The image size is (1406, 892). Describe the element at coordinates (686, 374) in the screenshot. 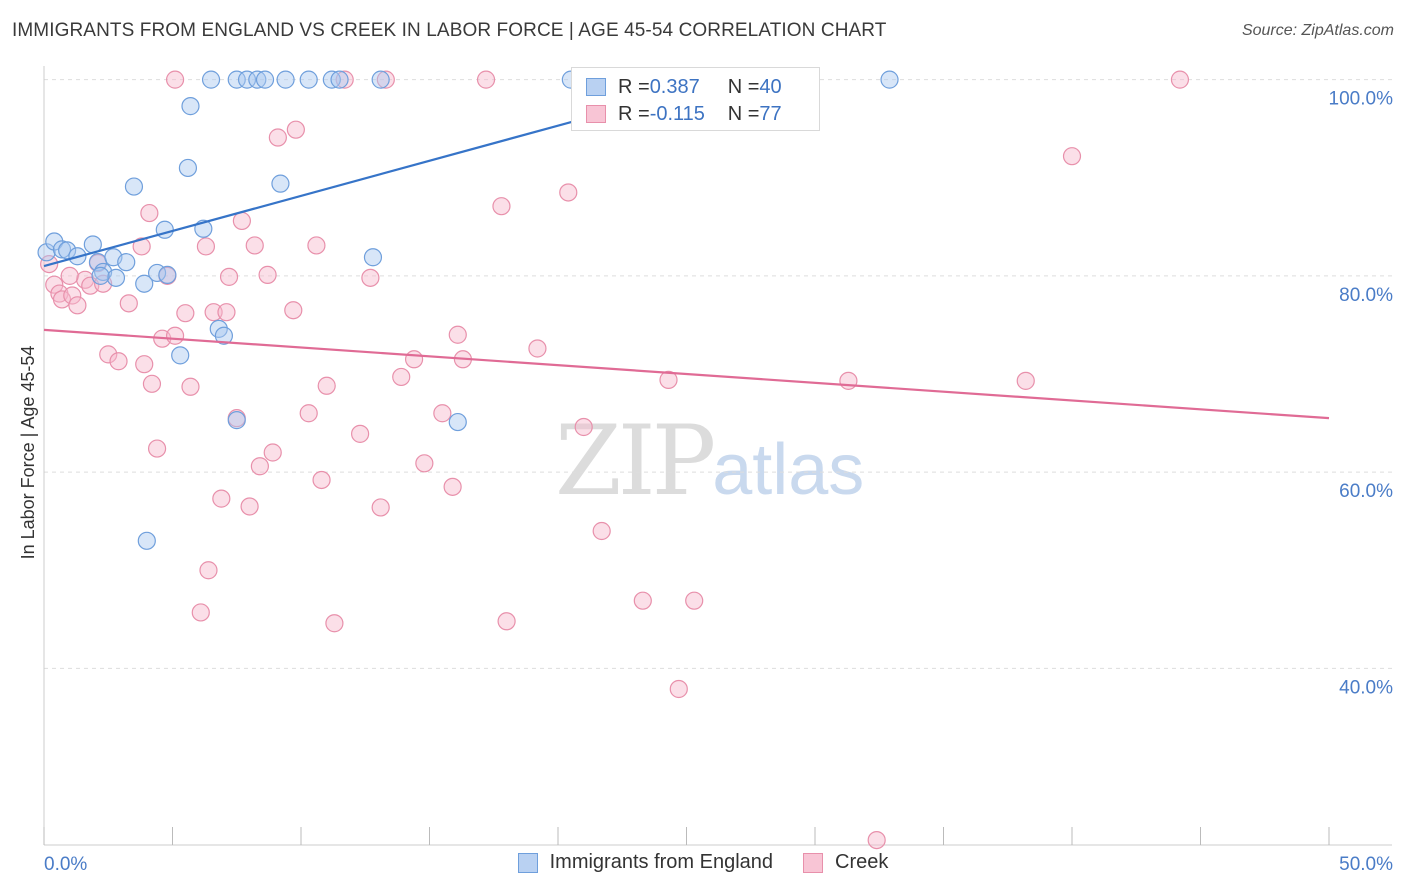

I see `creek-trend-line` at that location.